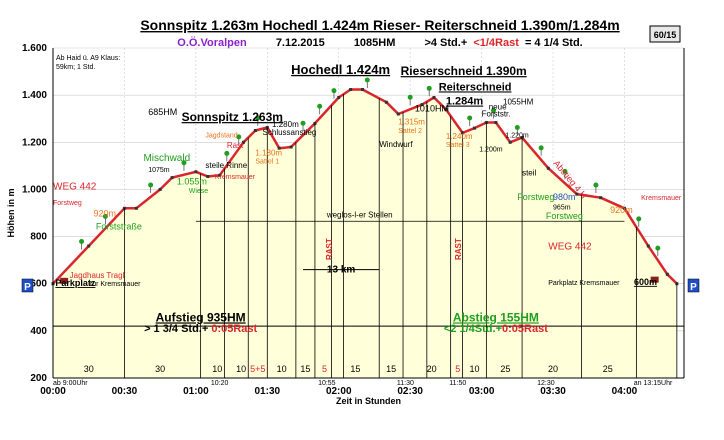  Describe the element at coordinates (34, 142) in the screenshot. I see `y-tick-label: 1.200` at that location.